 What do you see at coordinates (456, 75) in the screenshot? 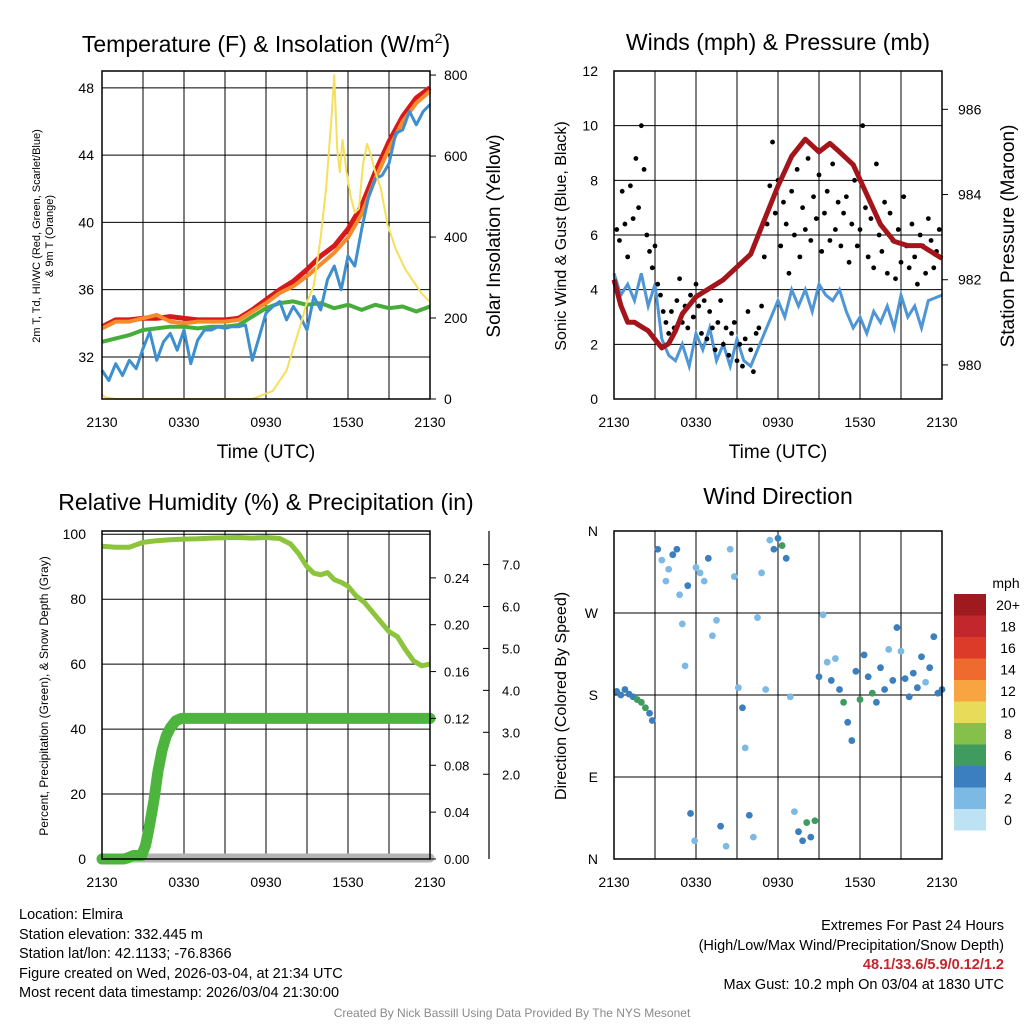
I see `solar-y2-tick-label: 800` at bounding box center [456, 75].